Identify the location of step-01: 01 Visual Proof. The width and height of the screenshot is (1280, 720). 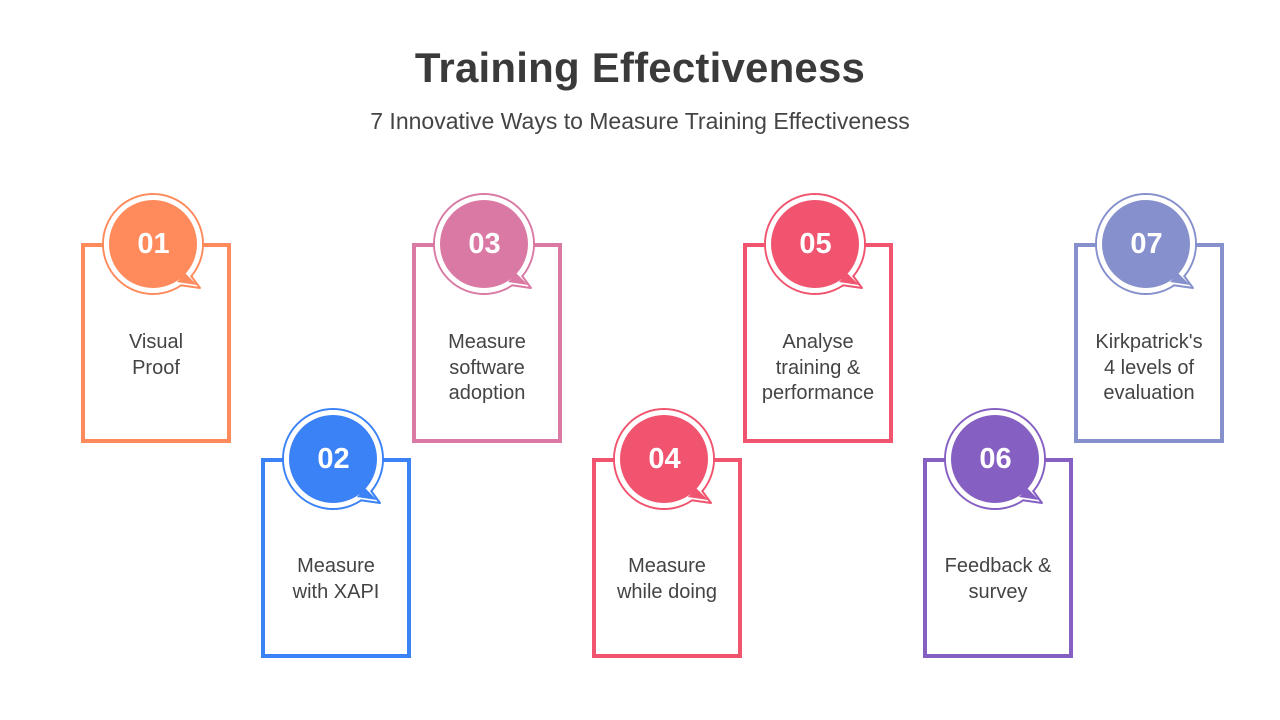
(156, 318).